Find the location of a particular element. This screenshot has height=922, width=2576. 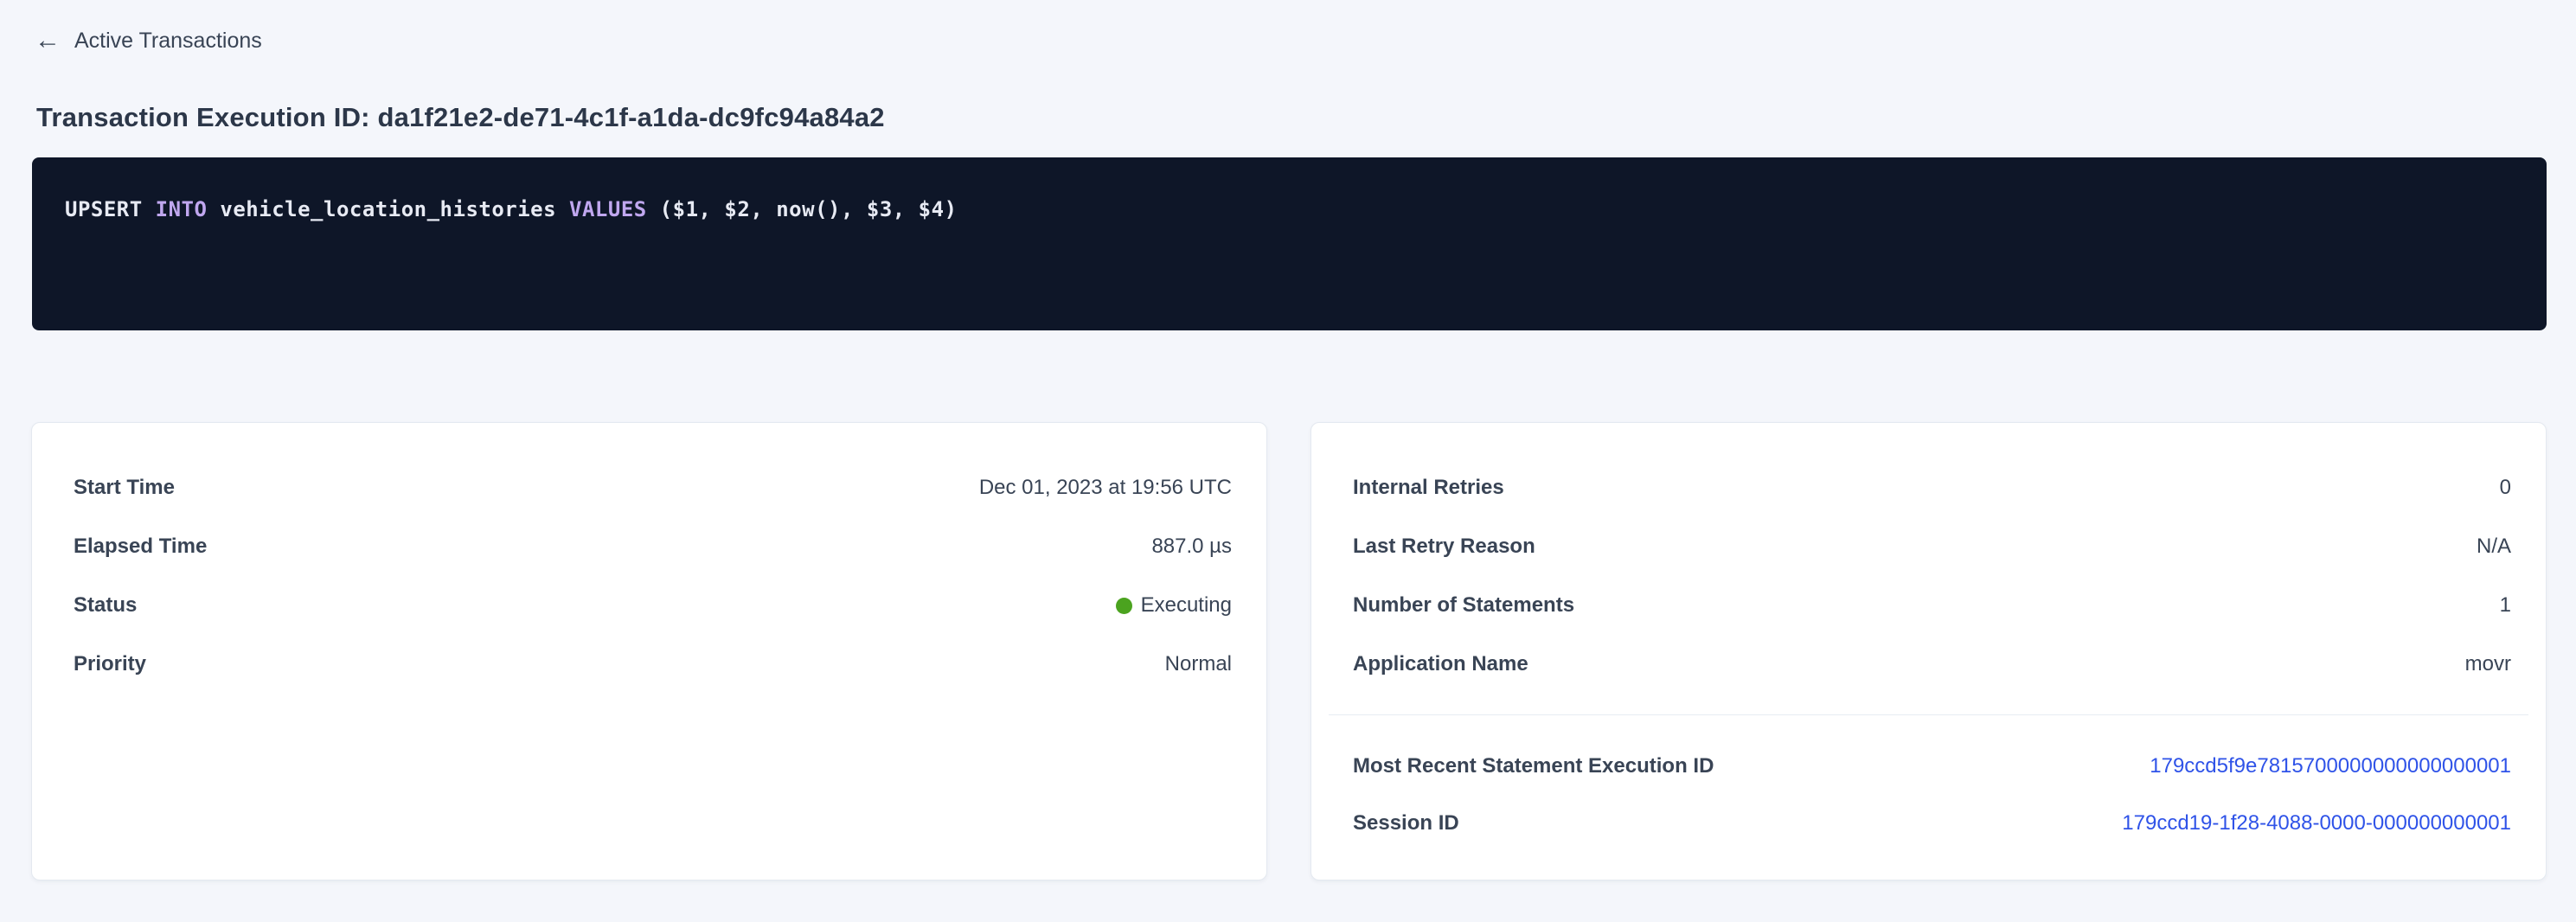

number-of-statements-row: Number of Statements 1 is located at coordinates (1932, 605).